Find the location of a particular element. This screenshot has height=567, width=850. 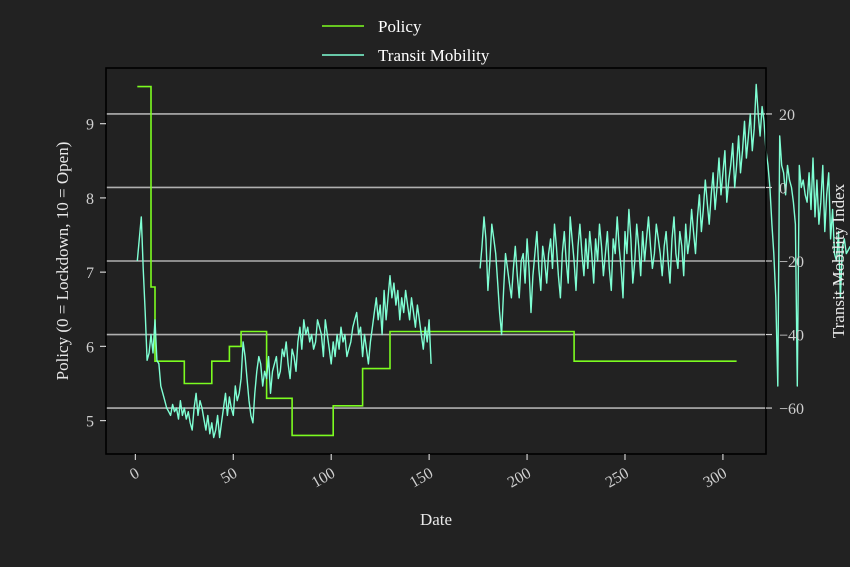

y-right-tick-label: −60 is located at coordinates (791, 409).